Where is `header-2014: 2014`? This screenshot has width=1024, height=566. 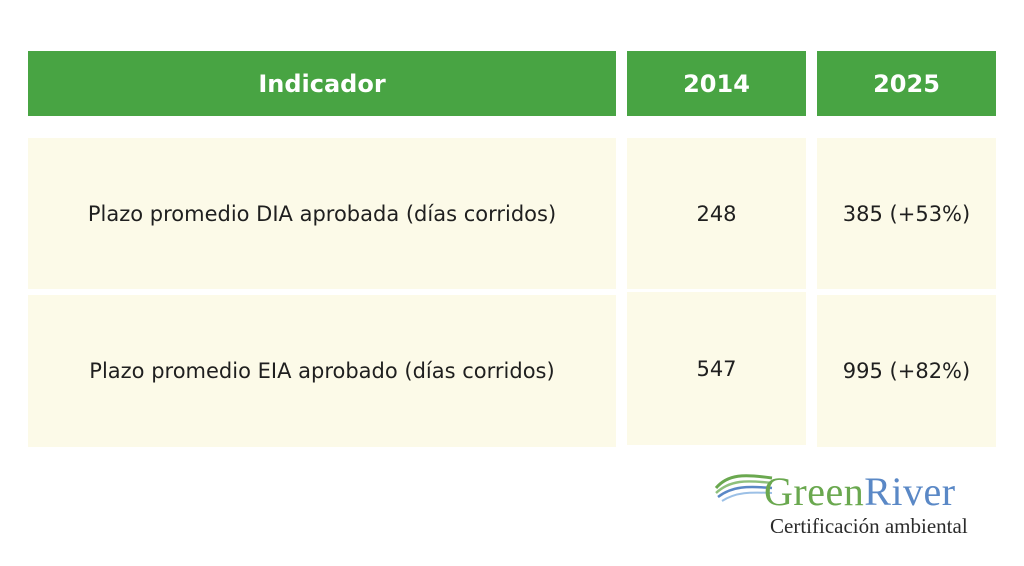
header-2014: 2014 is located at coordinates (716, 83).